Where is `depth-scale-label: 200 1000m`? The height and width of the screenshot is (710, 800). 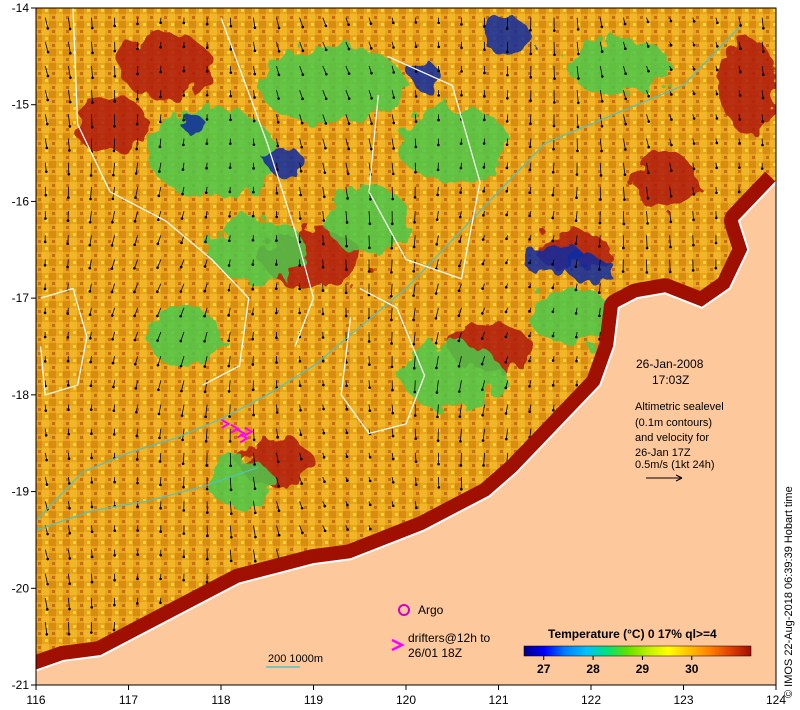 depth-scale-label: 200 1000m is located at coordinates (295, 659).